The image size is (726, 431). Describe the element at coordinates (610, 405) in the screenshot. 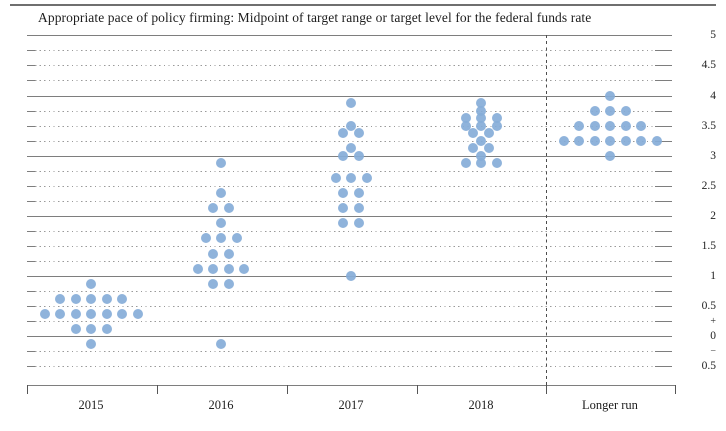

I see `x-axis-year-label: Longer run` at that location.